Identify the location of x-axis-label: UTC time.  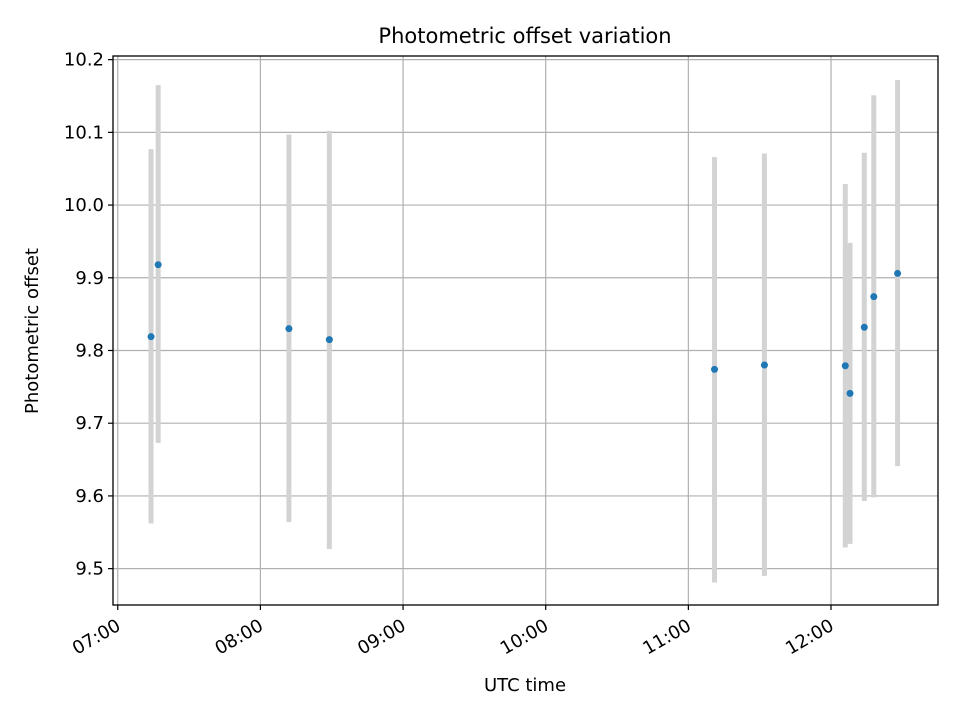
(525, 685).